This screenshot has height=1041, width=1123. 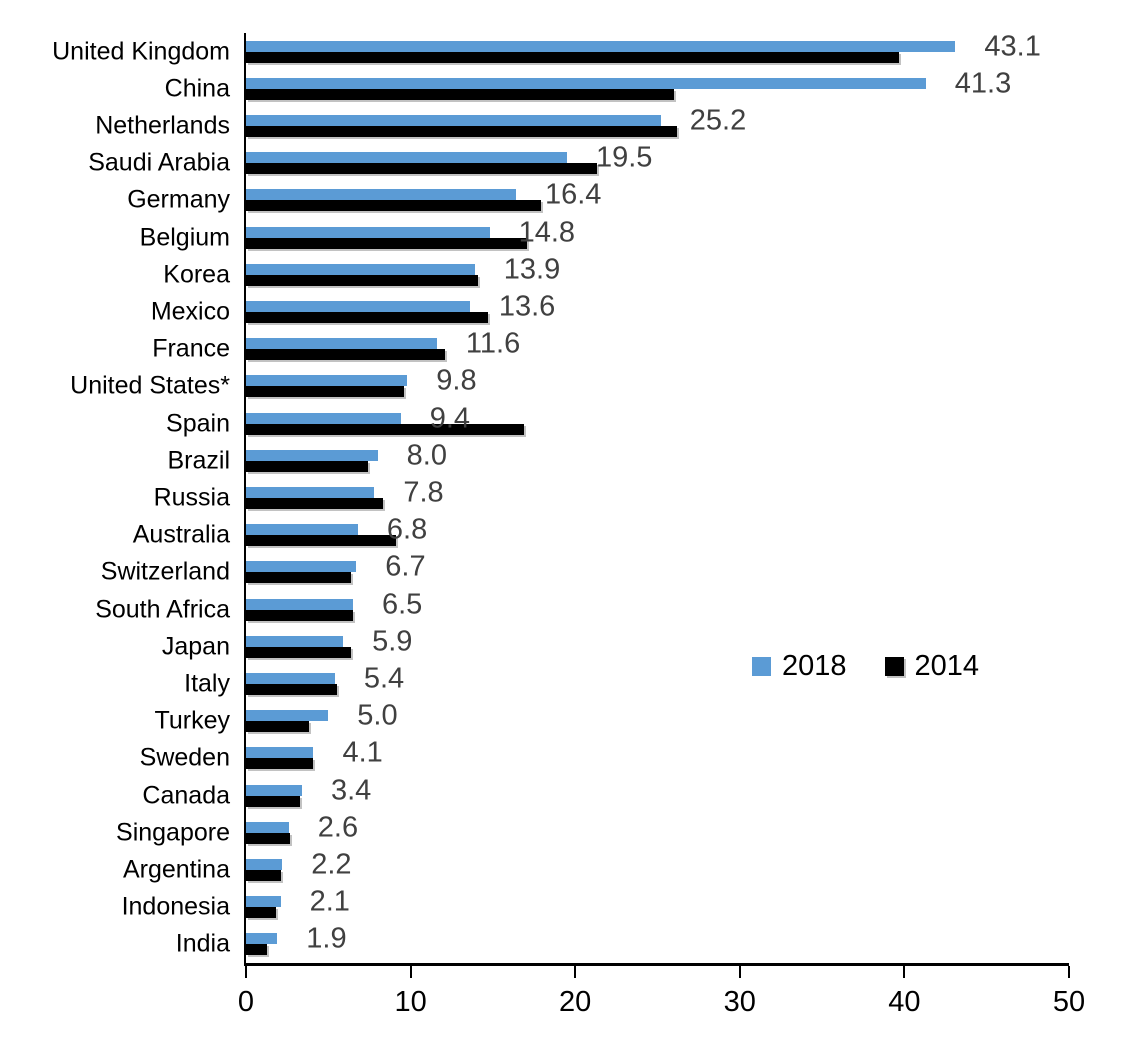 What do you see at coordinates (178, 199) in the screenshot?
I see `category-label: Germany` at bounding box center [178, 199].